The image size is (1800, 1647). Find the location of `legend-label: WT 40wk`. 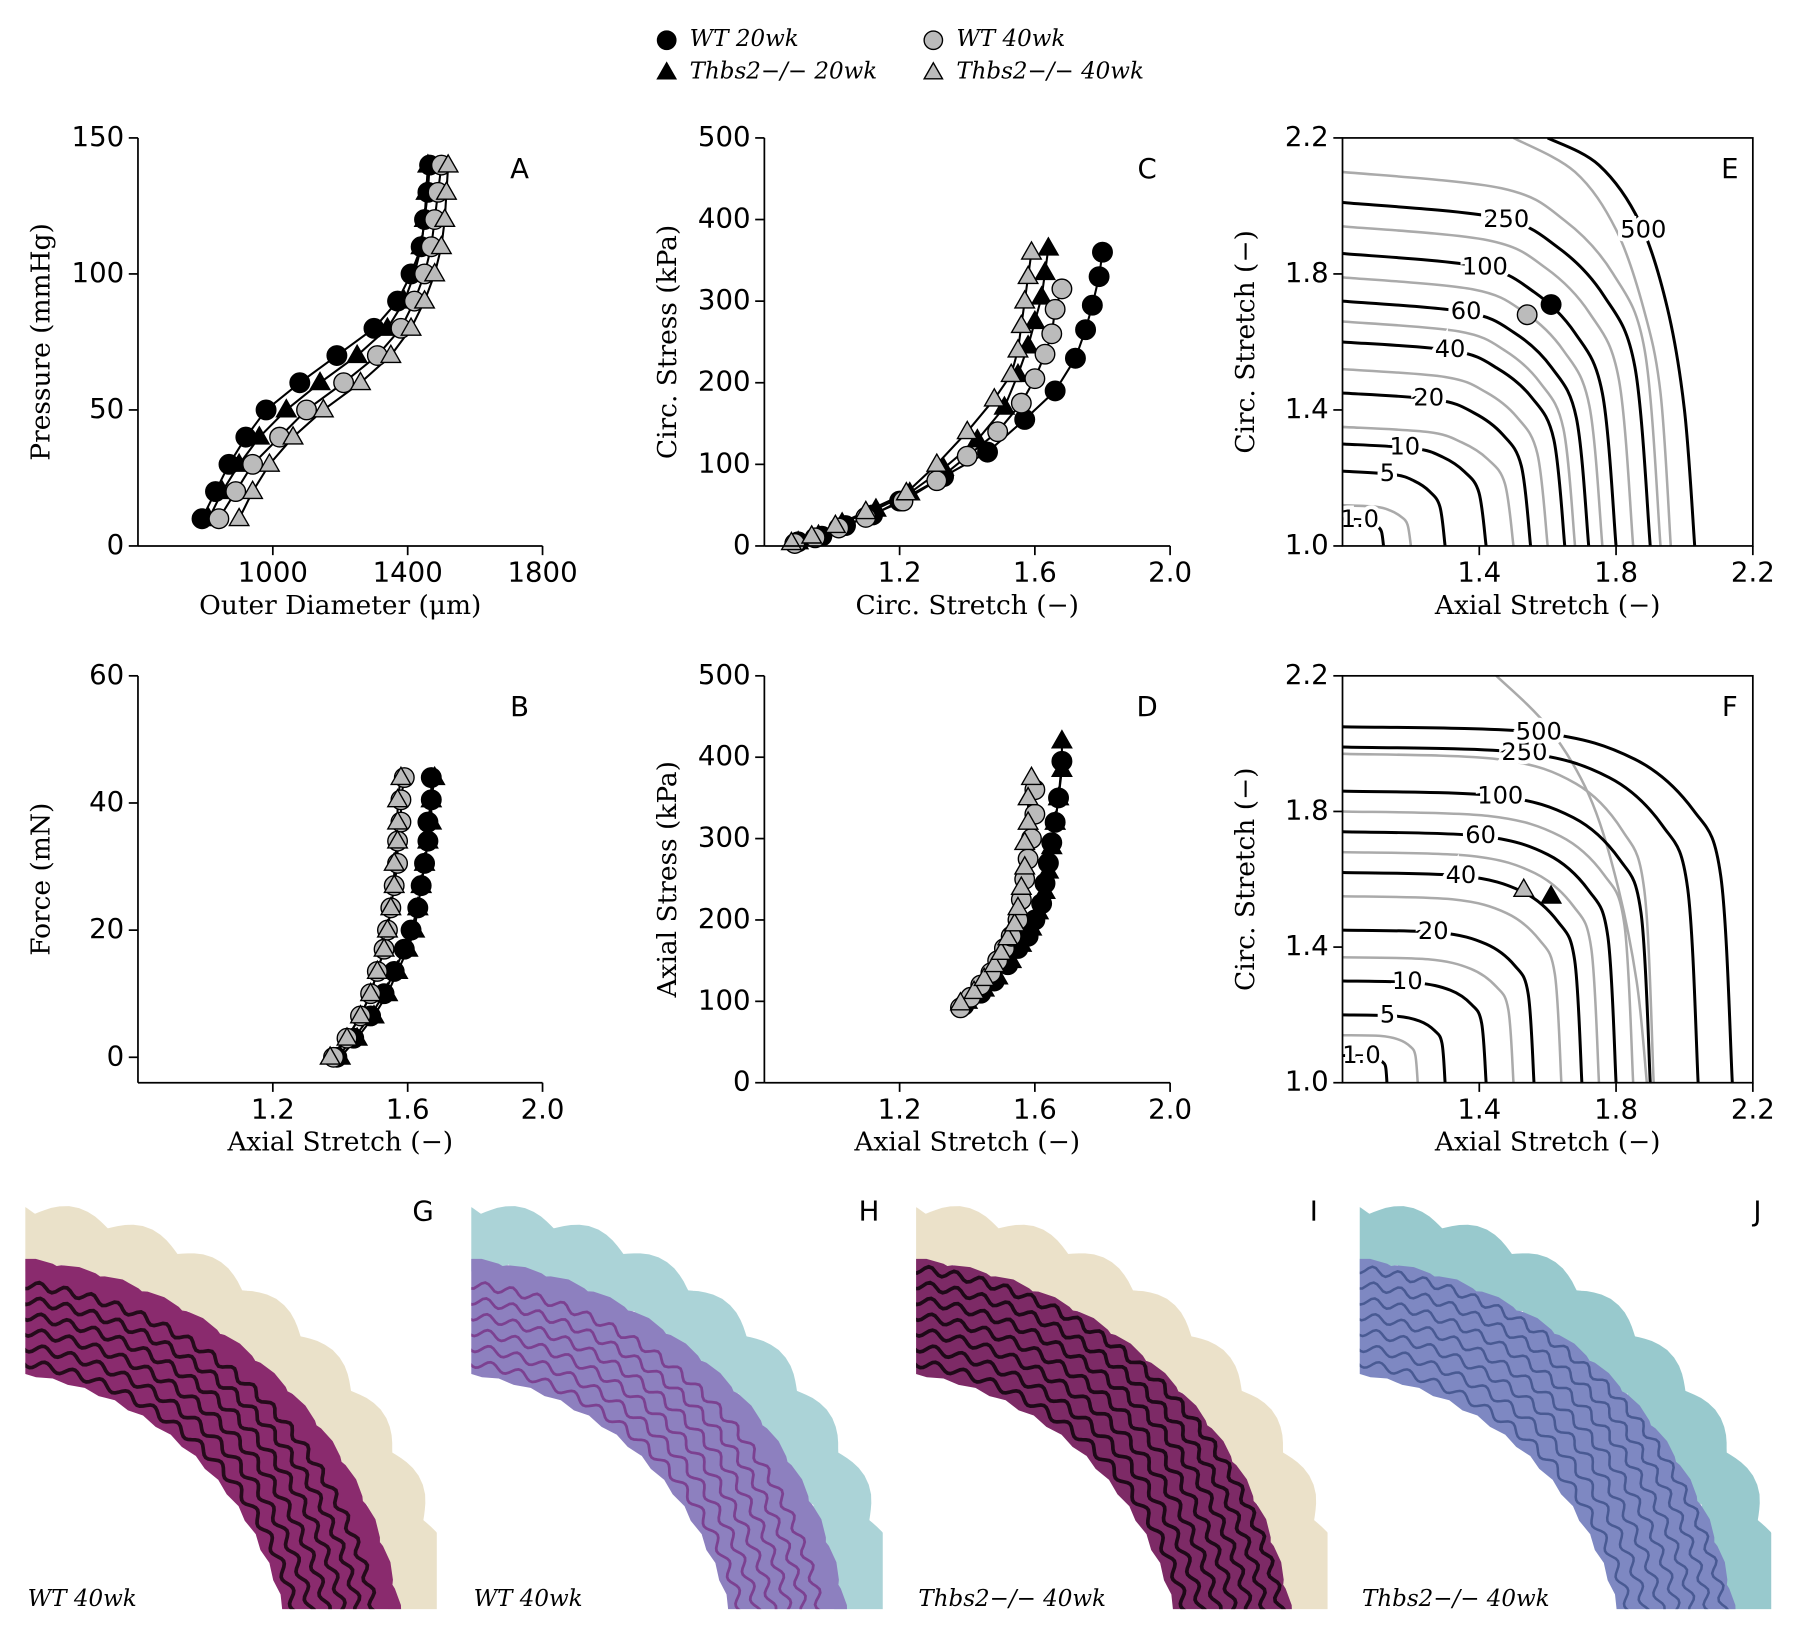

legend-label: WT 40wk is located at coordinates (1010, 39).